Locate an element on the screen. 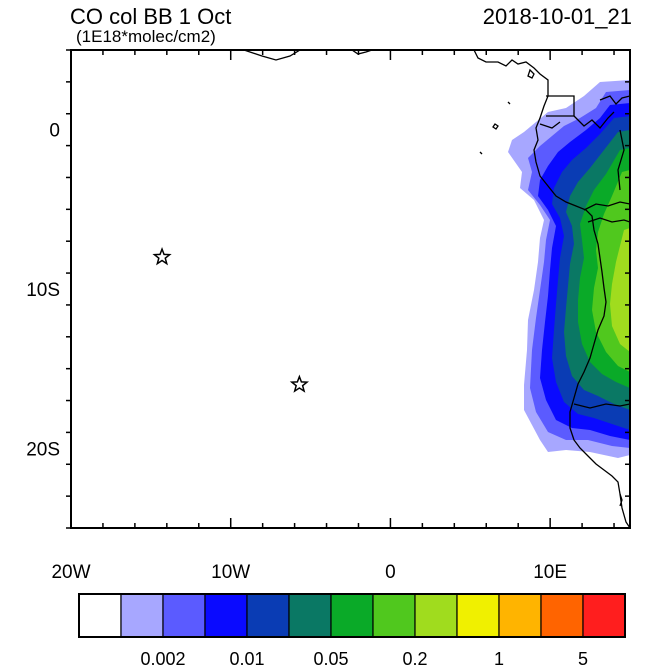 The image size is (650, 667). colorbar: 0.002 0.01 0.05 0.2 1 5 is located at coordinates (352, 630).